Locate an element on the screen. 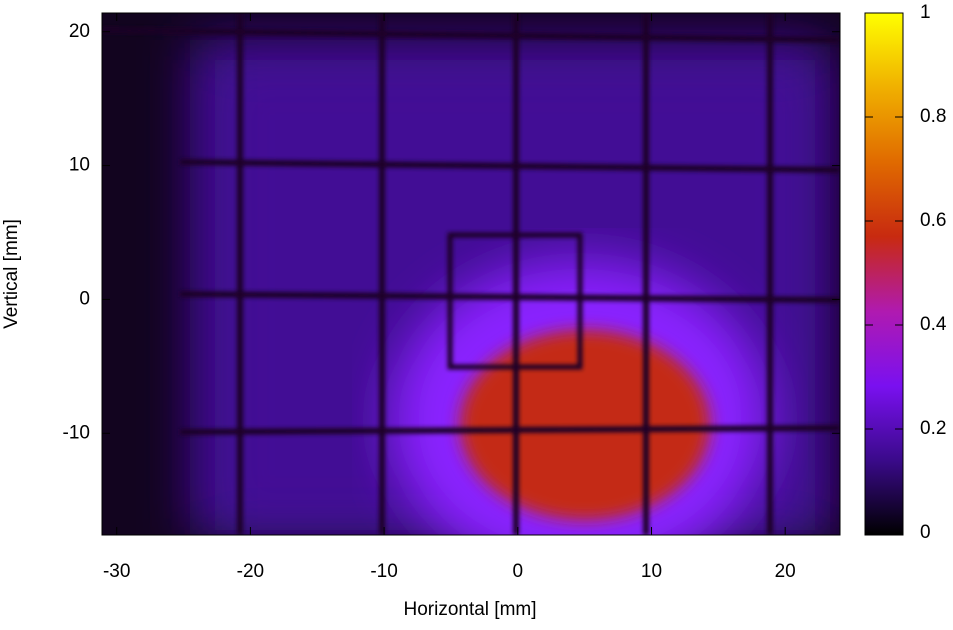 This screenshot has width=953, height=630. colorbar is located at coordinates (884, 274).